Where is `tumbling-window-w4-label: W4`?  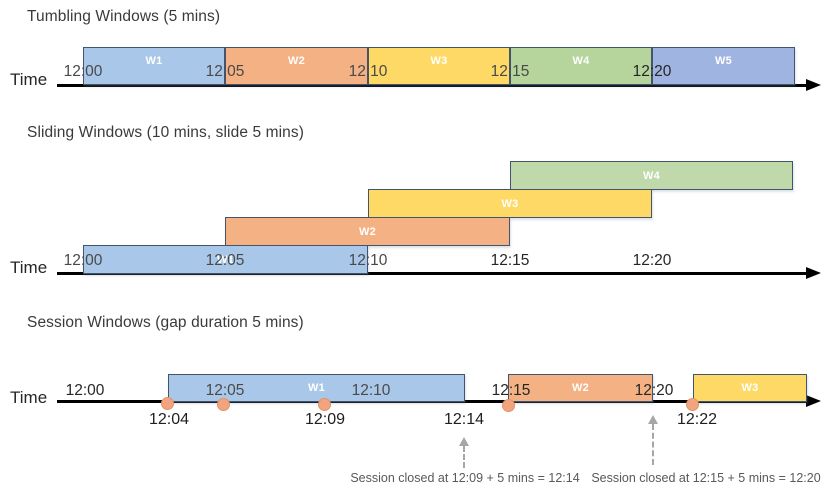
tumbling-window-w4-label: W4 is located at coordinates (581, 61).